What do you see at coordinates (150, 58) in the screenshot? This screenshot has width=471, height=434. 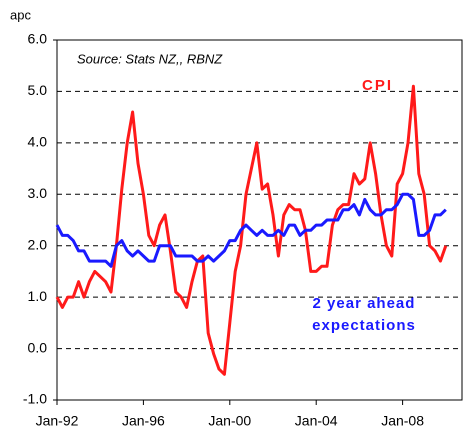 I see `source-note: Source: Stats NZ,, RBNZ` at bounding box center [150, 58].